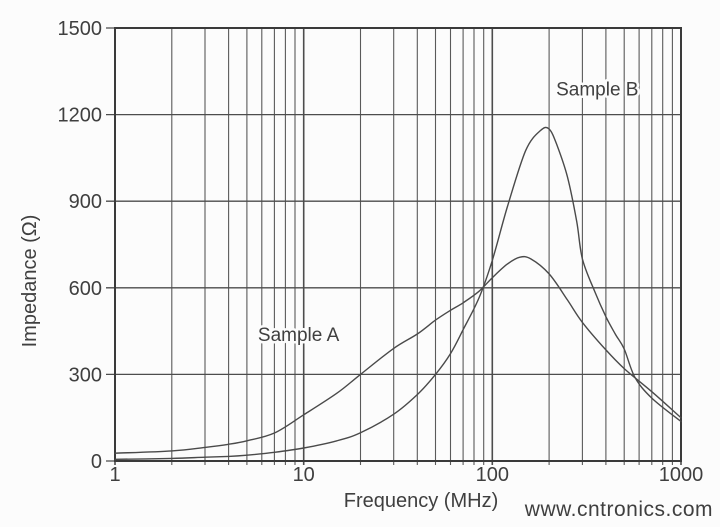 The image size is (720, 527). What do you see at coordinates (681, 475) in the screenshot?
I see `x-tick-label: 1000` at bounding box center [681, 475].